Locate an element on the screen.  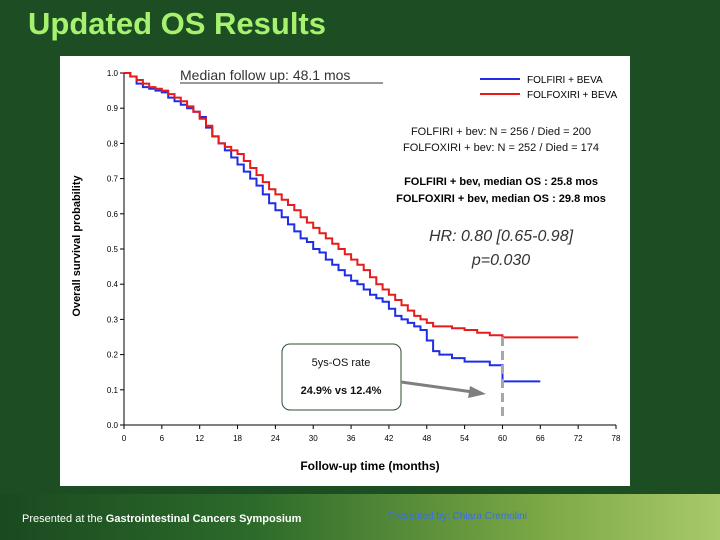
footer-symposium-name: Gastrointestinal Cancers Symposium is located at coordinates (203, 519).